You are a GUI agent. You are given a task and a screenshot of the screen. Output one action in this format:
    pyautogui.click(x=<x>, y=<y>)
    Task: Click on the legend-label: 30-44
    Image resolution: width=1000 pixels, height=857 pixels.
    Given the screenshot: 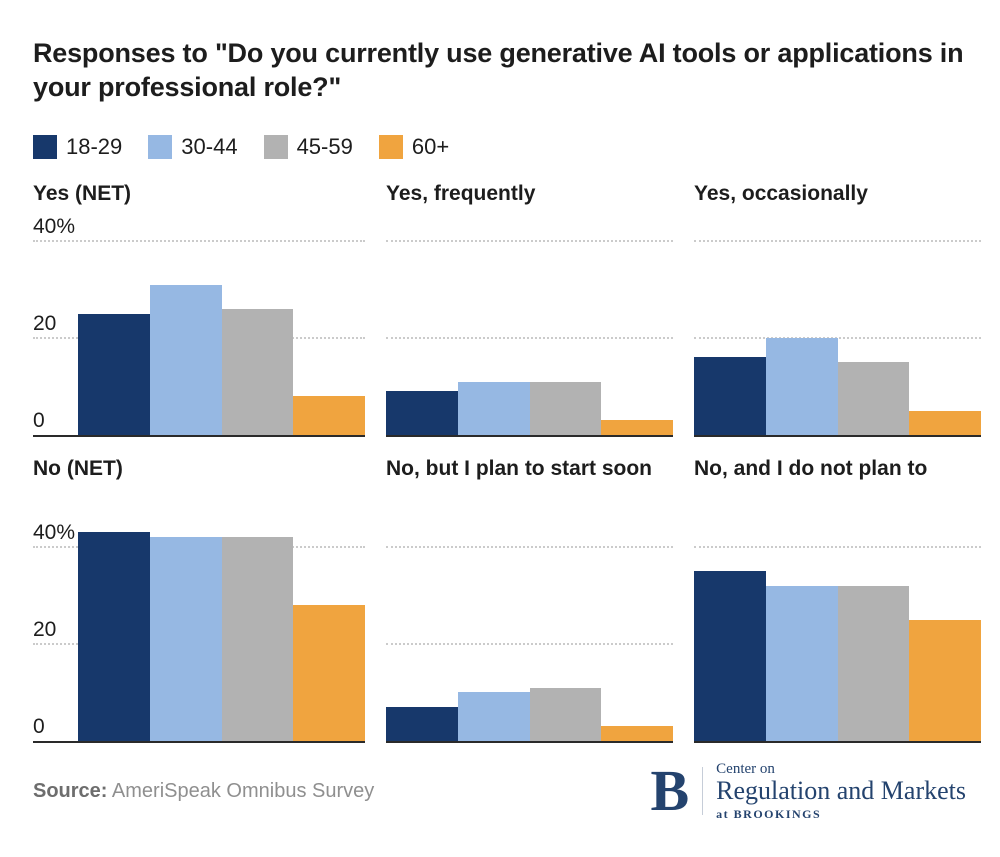 What is the action you would take?
    pyautogui.click(x=209, y=146)
    